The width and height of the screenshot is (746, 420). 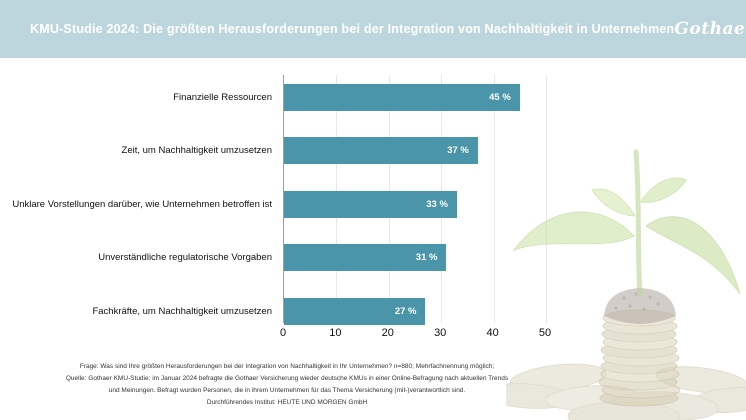 What do you see at coordinates (437, 204) in the screenshot?
I see `bar-value-label: 33 %` at bounding box center [437, 204].